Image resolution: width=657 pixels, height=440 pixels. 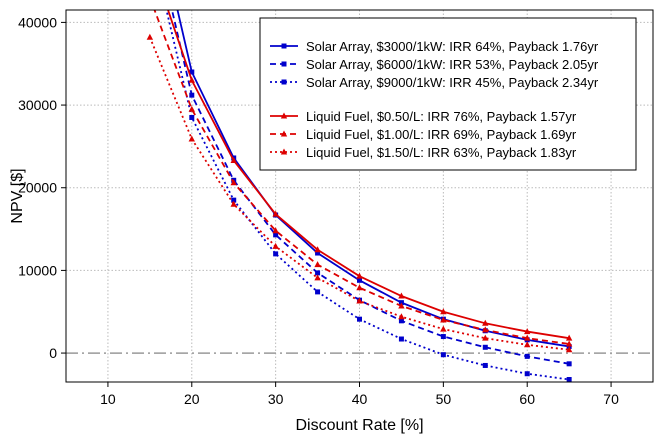 What do you see at coordinates (276, 399) in the screenshot?
I see `x-tick-label: 30` at bounding box center [276, 399].